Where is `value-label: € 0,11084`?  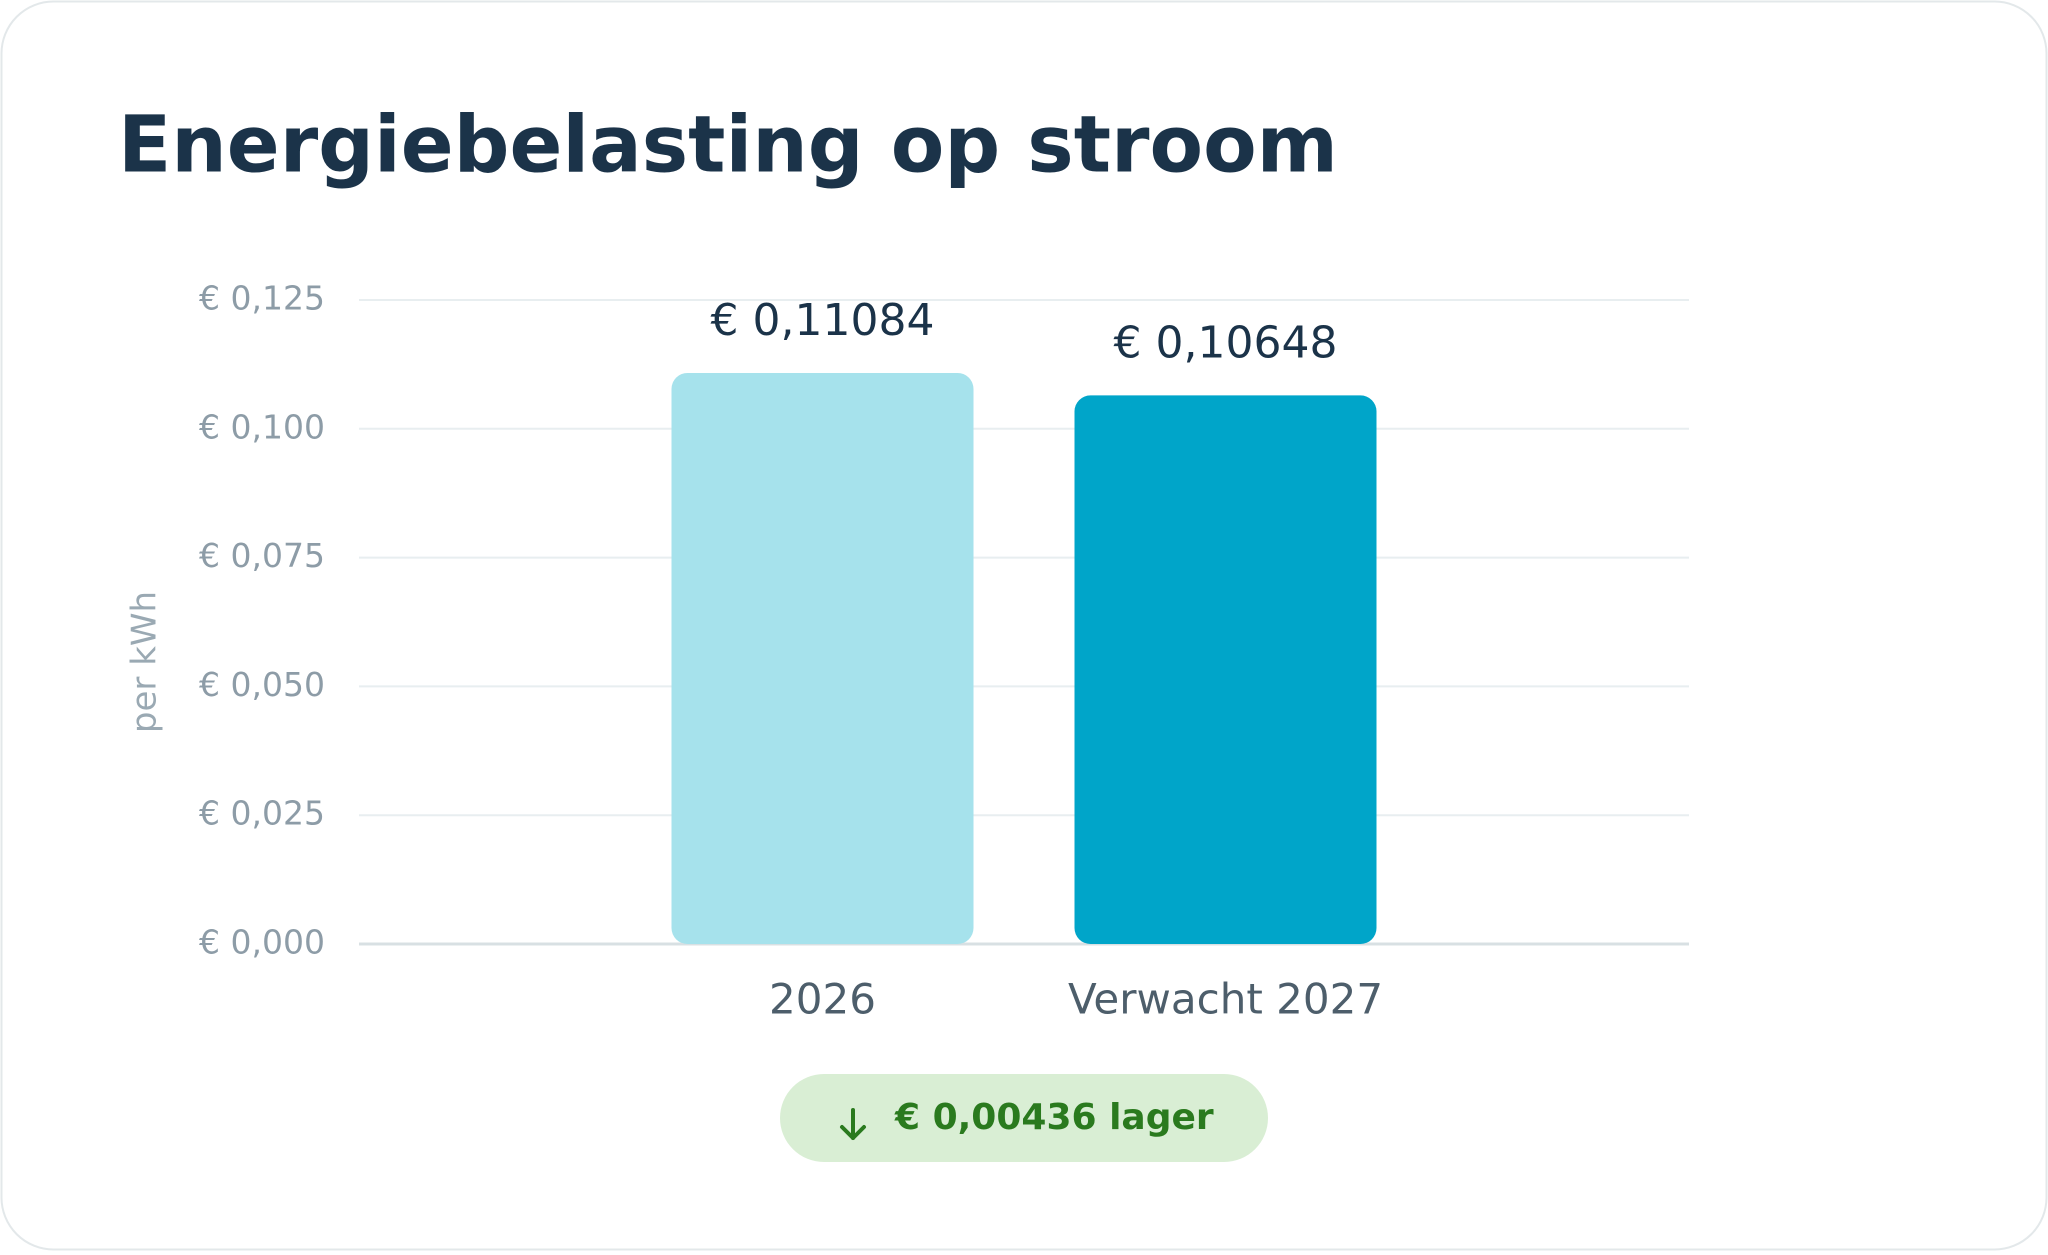
value-label: € 0,11084 is located at coordinates (823, 320).